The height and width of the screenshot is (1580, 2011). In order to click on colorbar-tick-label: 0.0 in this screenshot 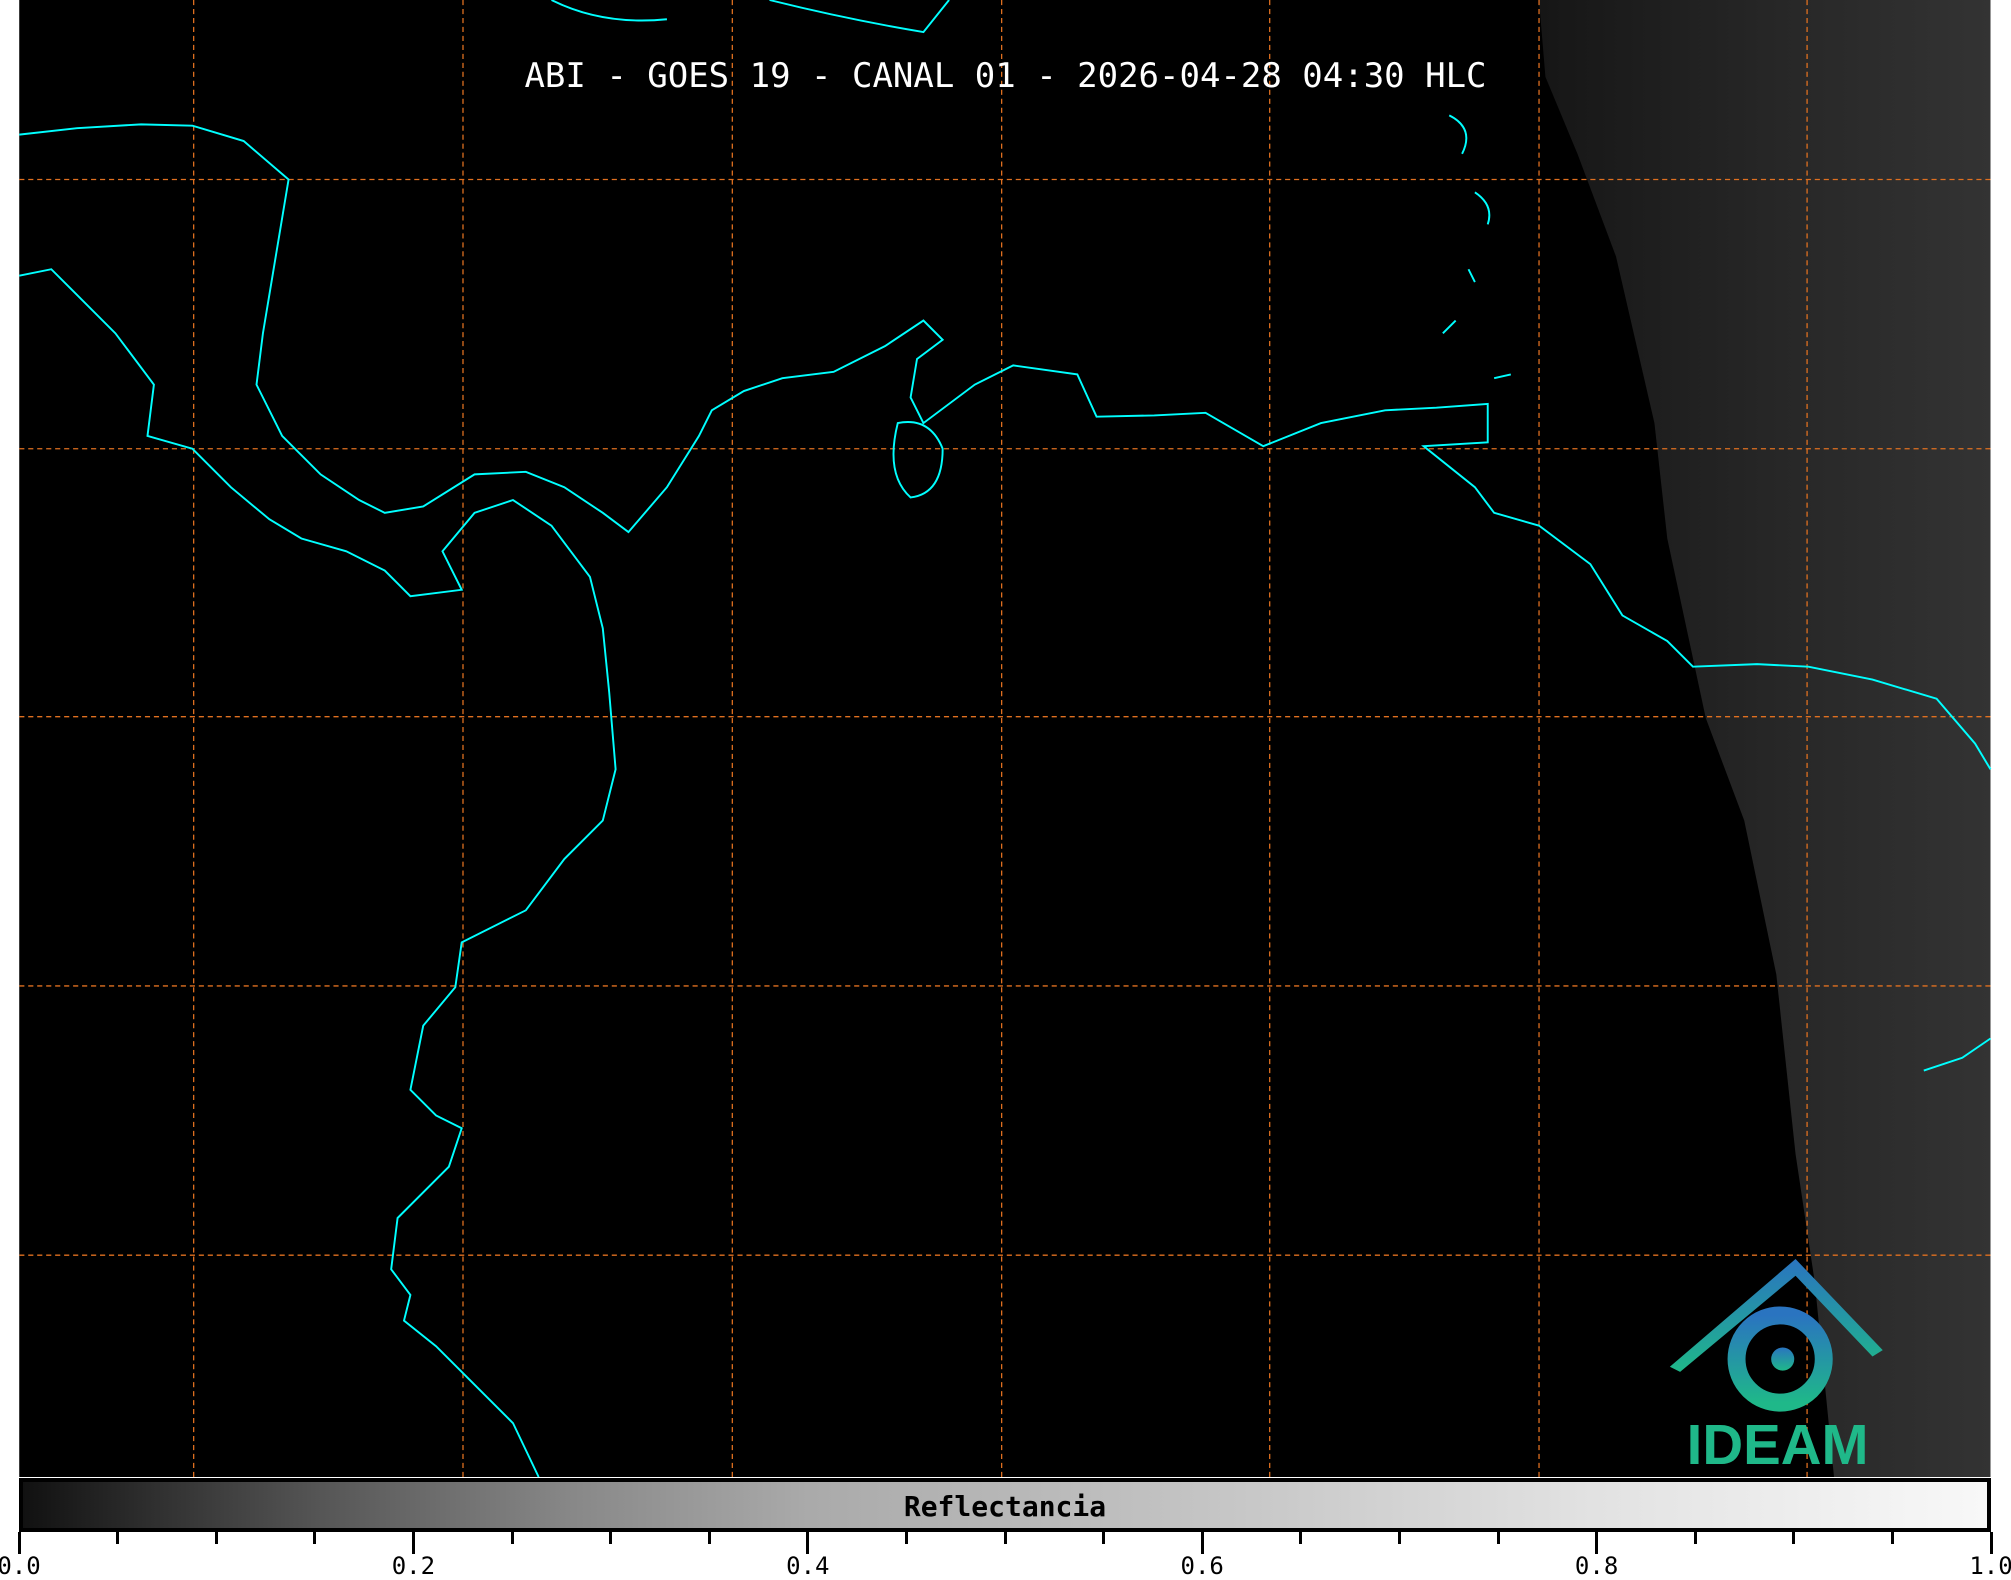, I will do `click(20, 1566)`.